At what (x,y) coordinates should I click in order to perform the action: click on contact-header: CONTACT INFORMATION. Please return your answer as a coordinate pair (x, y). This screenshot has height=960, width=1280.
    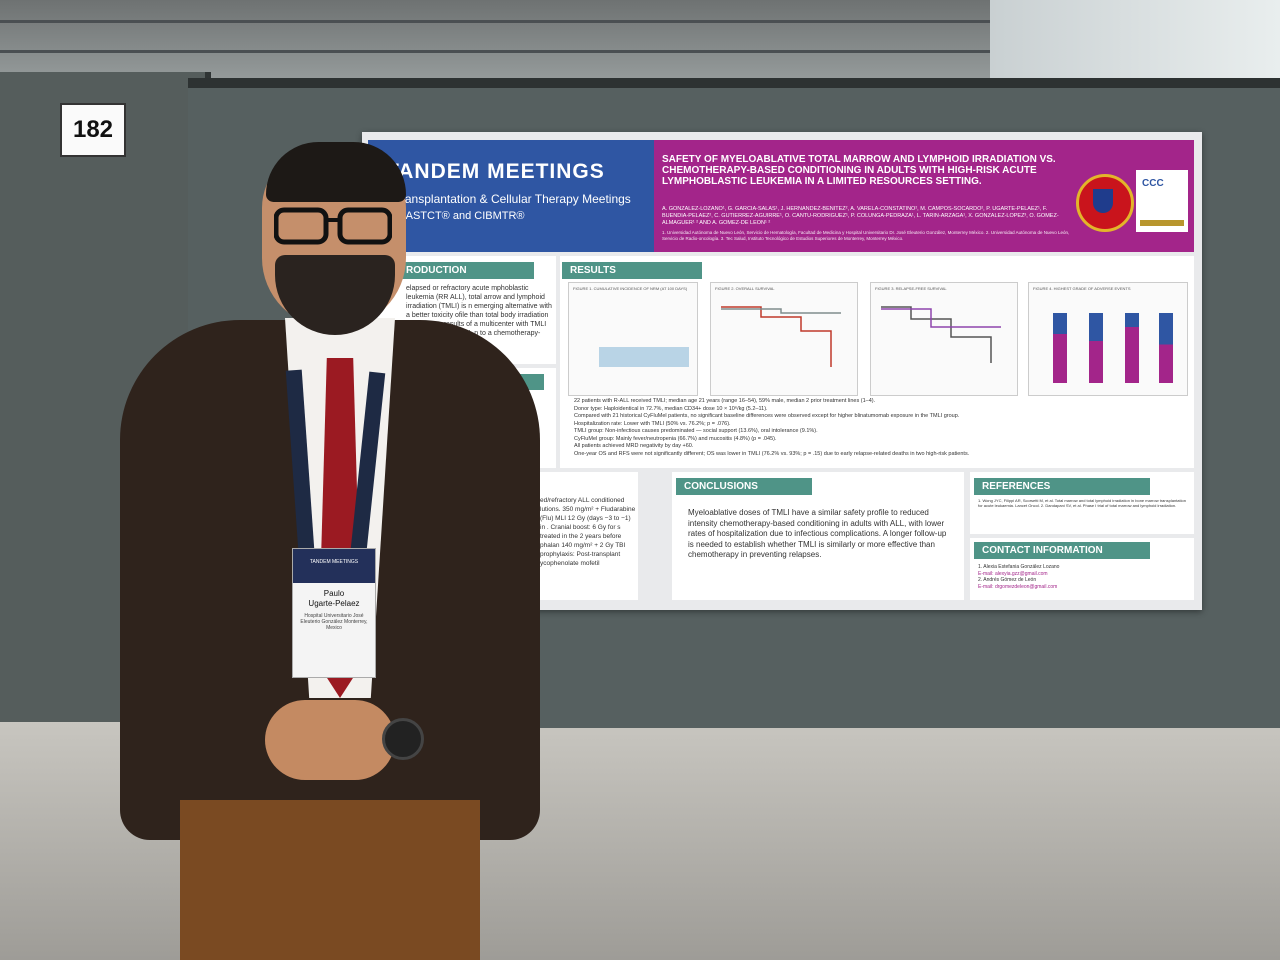
    Looking at the image, I should click on (1062, 550).